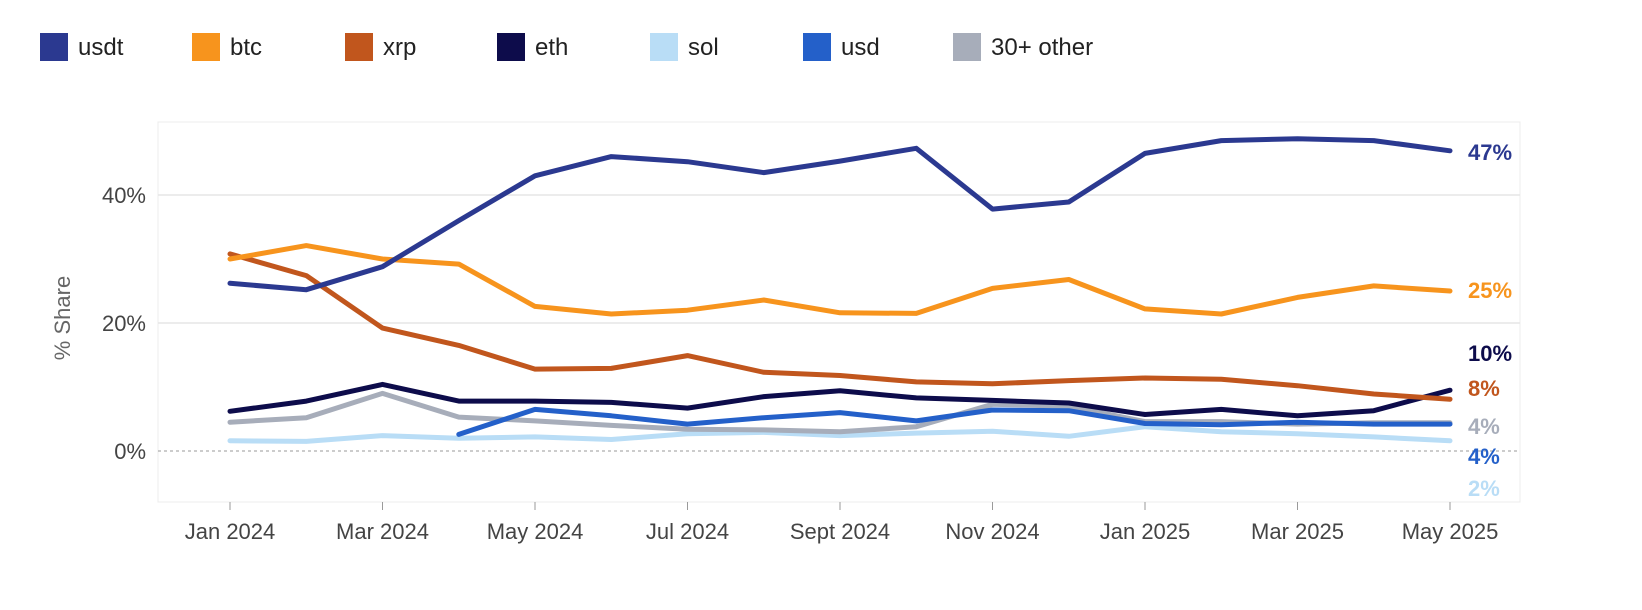 This screenshot has width=1642, height=610. What do you see at coordinates (840, 531) in the screenshot?
I see `x-tick-label: Sept 2024` at bounding box center [840, 531].